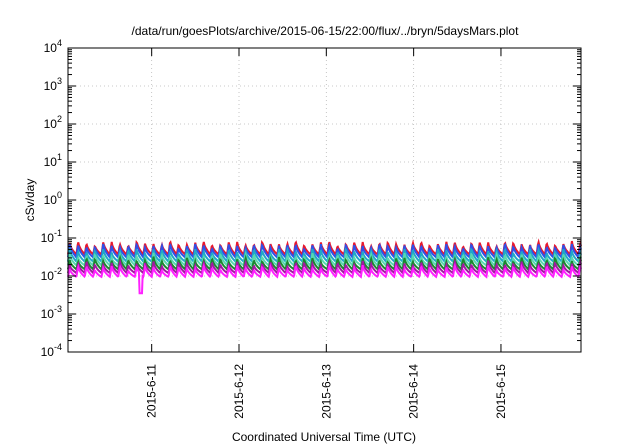 This screenshot has width=640, height=448. What do you see at coordinates (53, 46) in the screenshot?
I see `y-tick-label: 10⁴` at bounding box center [53, 46].